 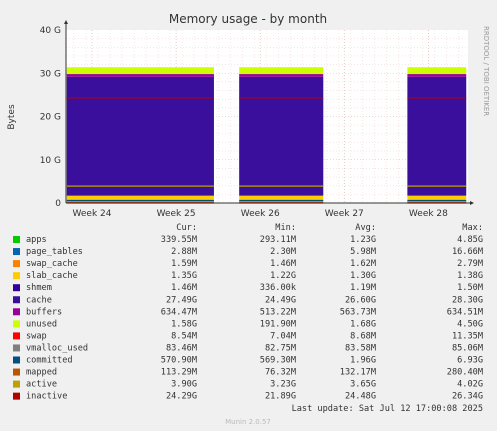 I want to click on legend-value-cur: 8.54M, so click(x=184, y=336).